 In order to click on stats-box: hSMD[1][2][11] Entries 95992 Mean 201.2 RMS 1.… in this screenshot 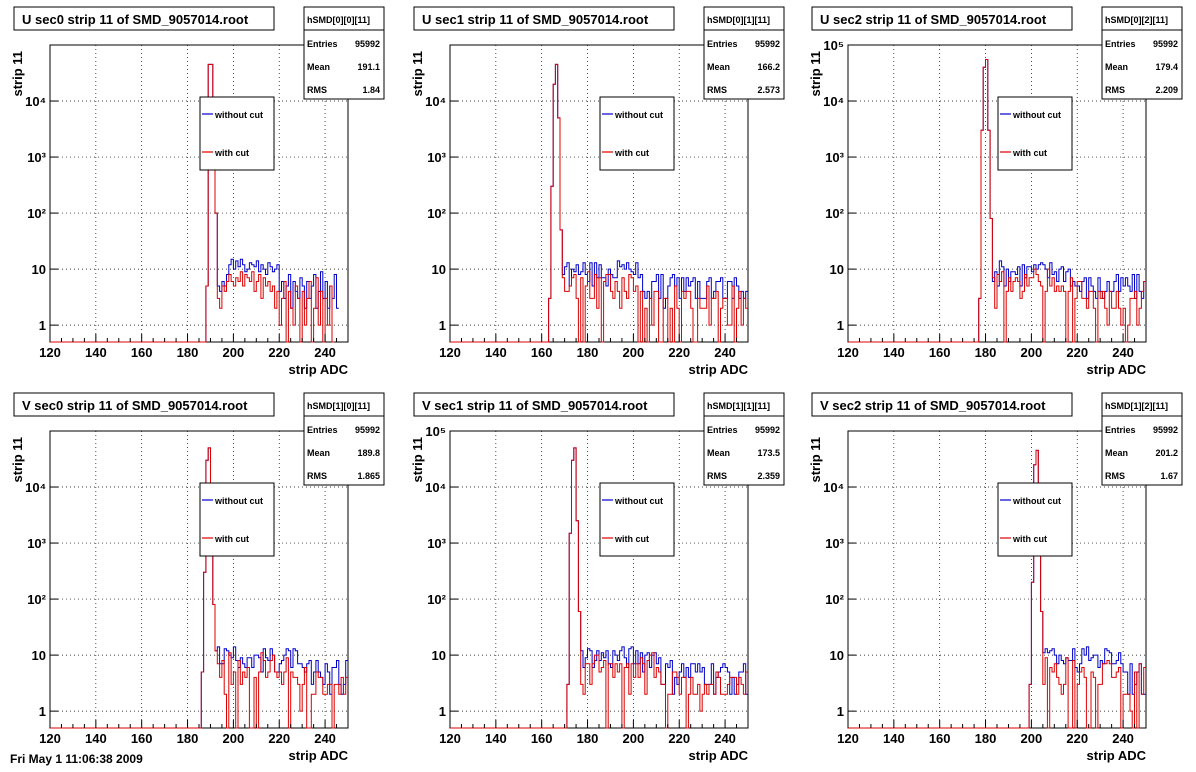, I will do `click(1142, 439)`.